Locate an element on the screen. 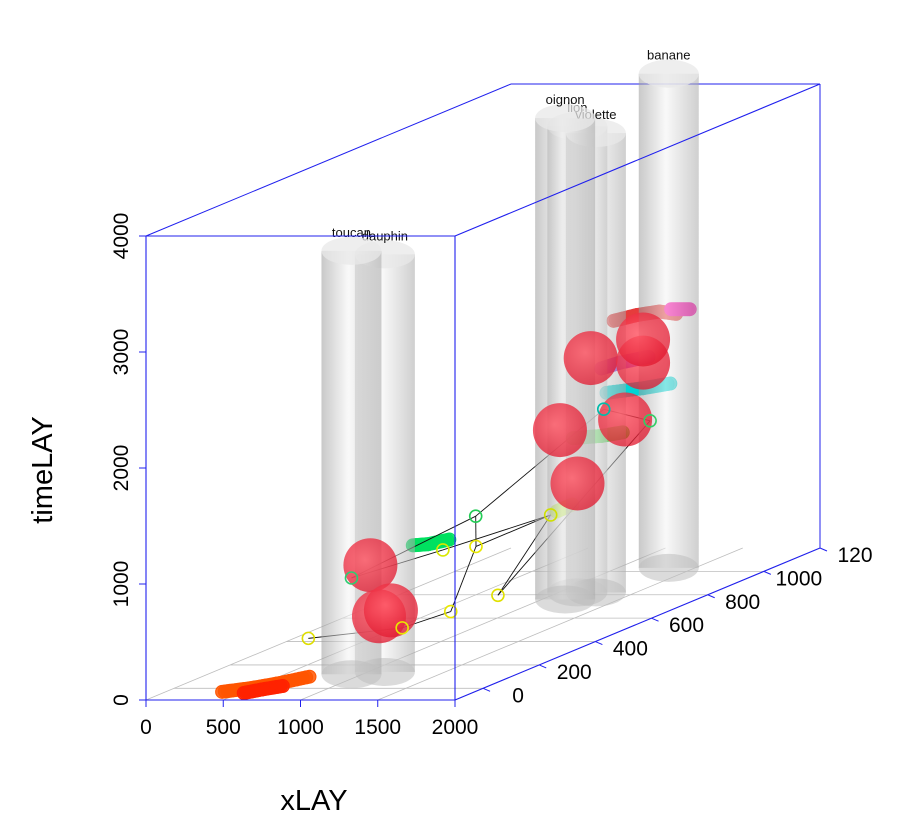 Image resolution: width=924 pixels, height=819 pixels. floor-grid is located at coordinates (483, 624).